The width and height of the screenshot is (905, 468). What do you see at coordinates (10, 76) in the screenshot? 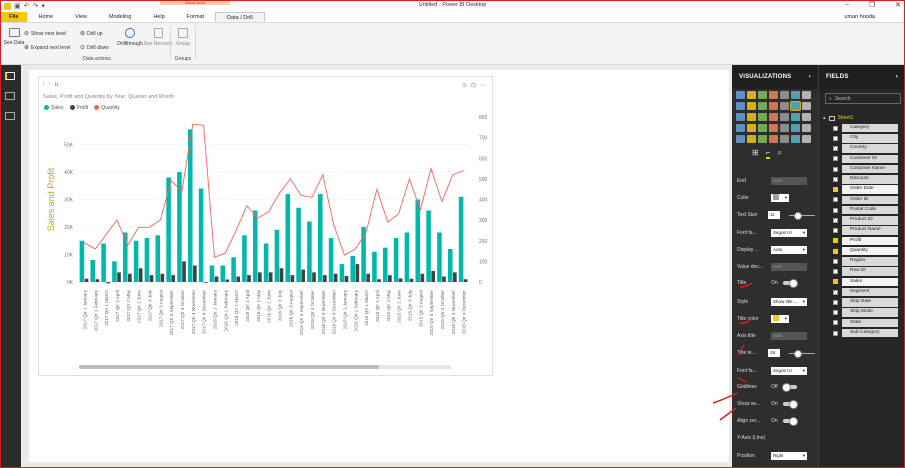
I see `report-view-icon` at bounding box center [10, 76].